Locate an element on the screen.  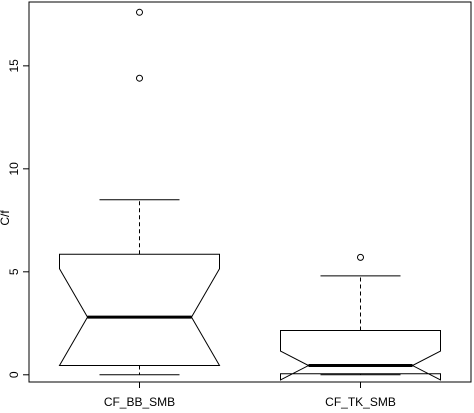
y-tick-label: 0 is located at coordinates (14, 374).